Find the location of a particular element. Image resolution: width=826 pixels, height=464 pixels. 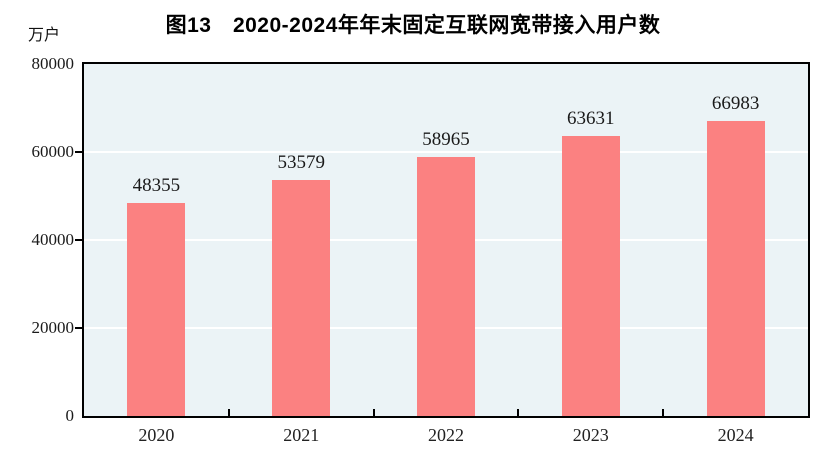

chart-title: 图13 2020-2024年年末固定互联网宽带接入用户数 is located at coordinates (413, 25).